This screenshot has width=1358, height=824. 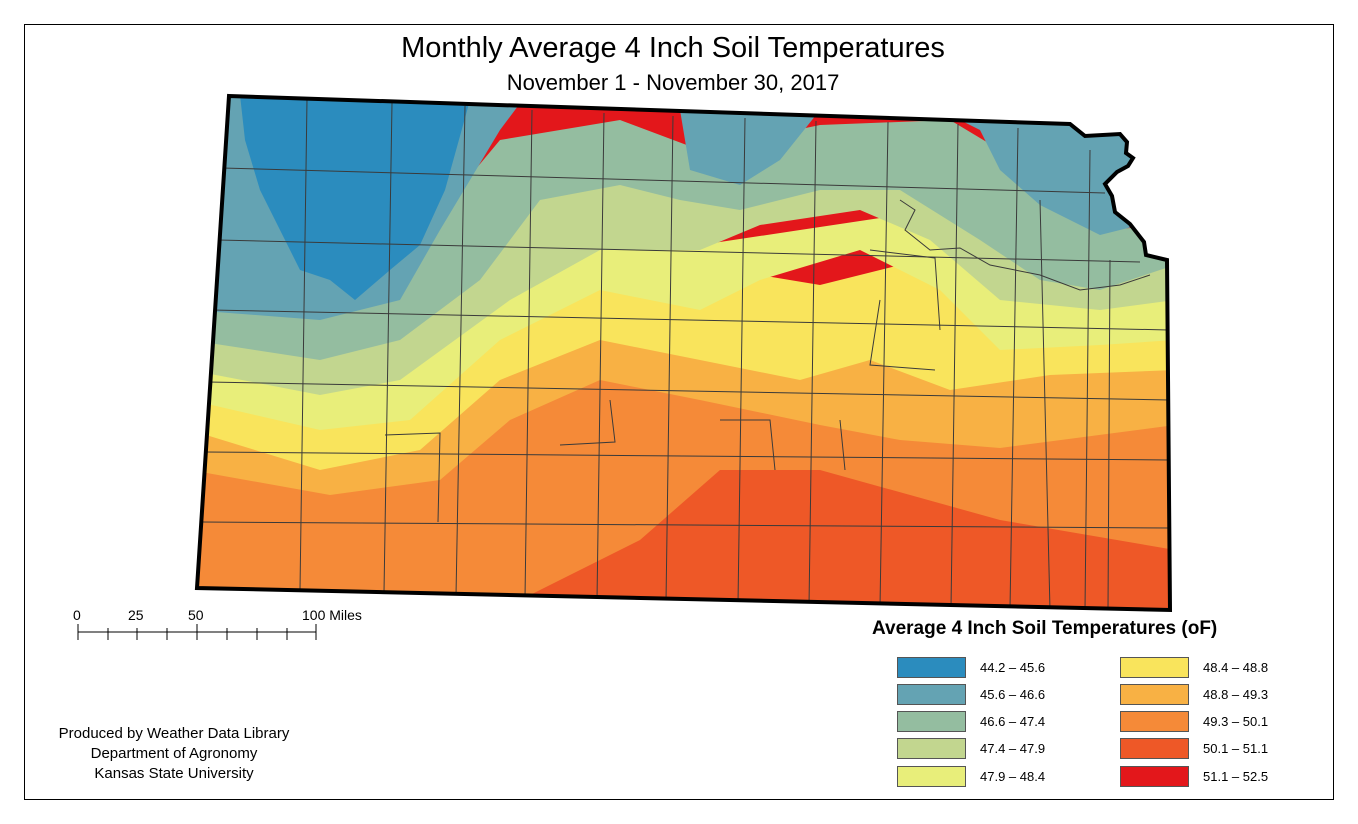 What do you see at coordinates (332, 615) in the screenshot?
I see `scale-label-100: 100 Miles` at bounding box center [332, 615].